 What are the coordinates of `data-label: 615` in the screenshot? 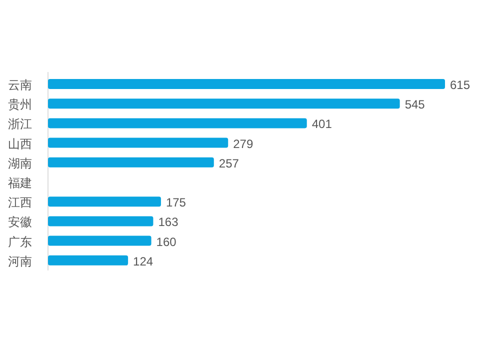 It's located at (460, 85).